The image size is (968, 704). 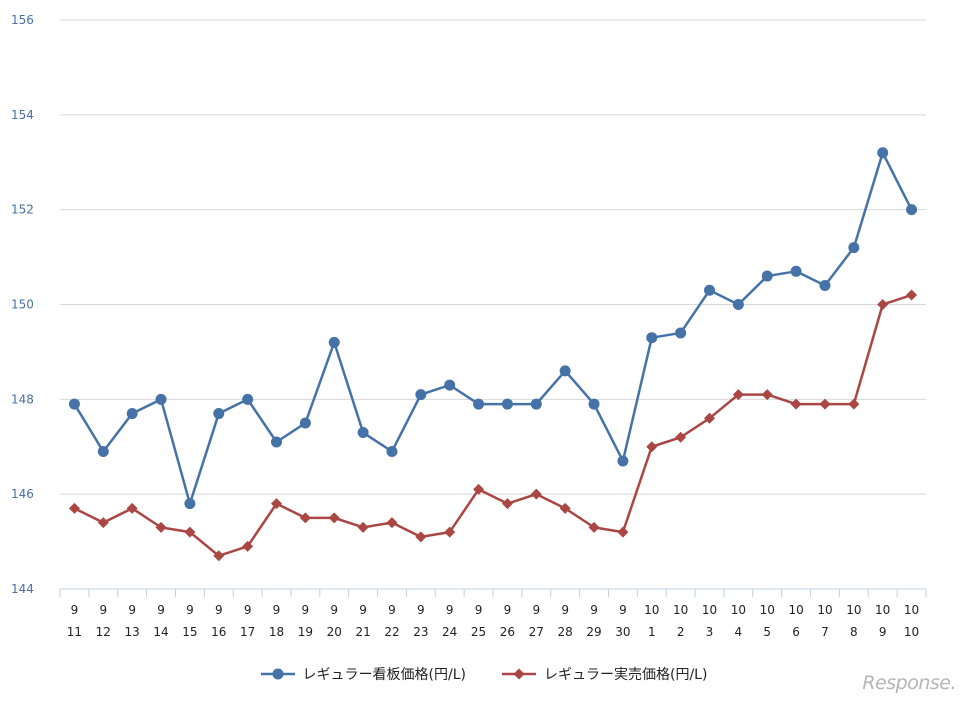 I want to click on y-tick-label: 156, so click(x=22, y=20).